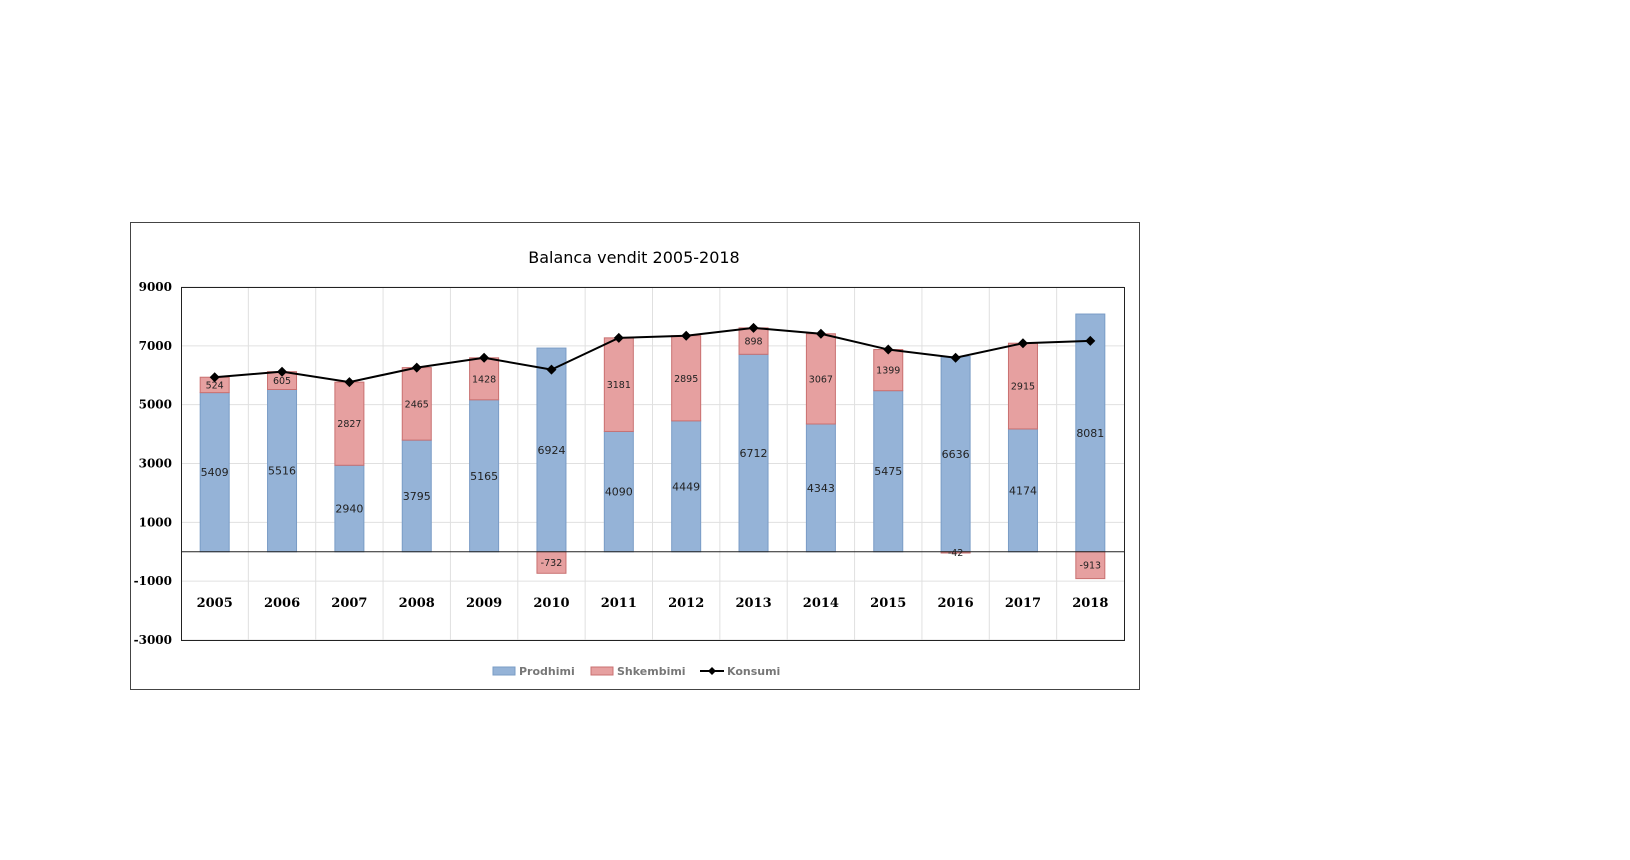 Image resolution: width=1630 pixels, height=860 pixels. What do you see at coordinates (1023, 603) in the screenshot?
I see `x-tick-label: 2017` at bounding box center [1023, 603].